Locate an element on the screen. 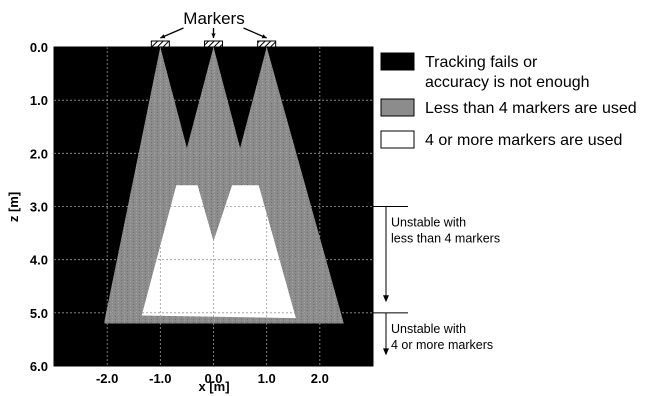  stability-annotation: Unstable with 4 or more markers is located at coordinates (433, 334).